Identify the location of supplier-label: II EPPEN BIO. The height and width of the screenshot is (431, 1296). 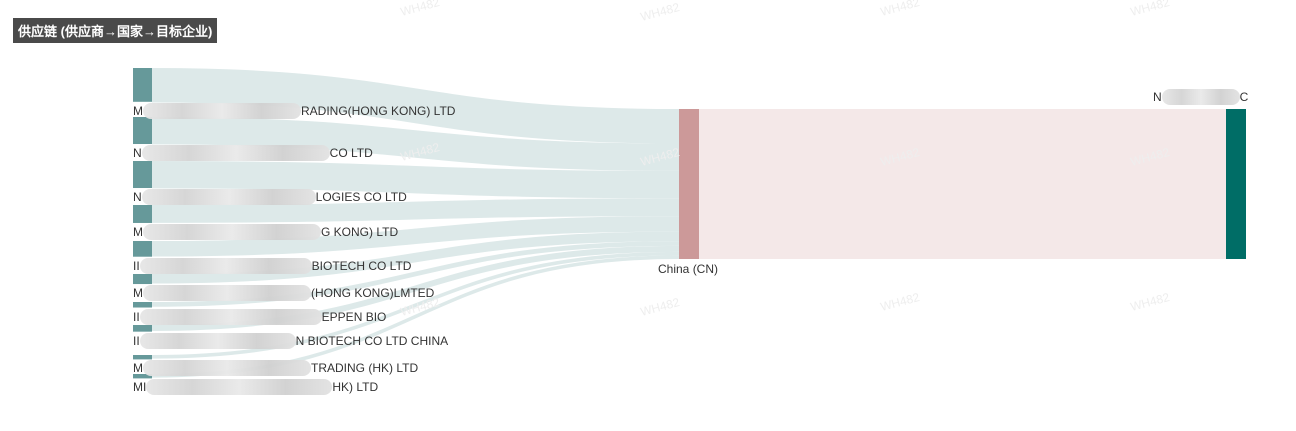
(260, 316).